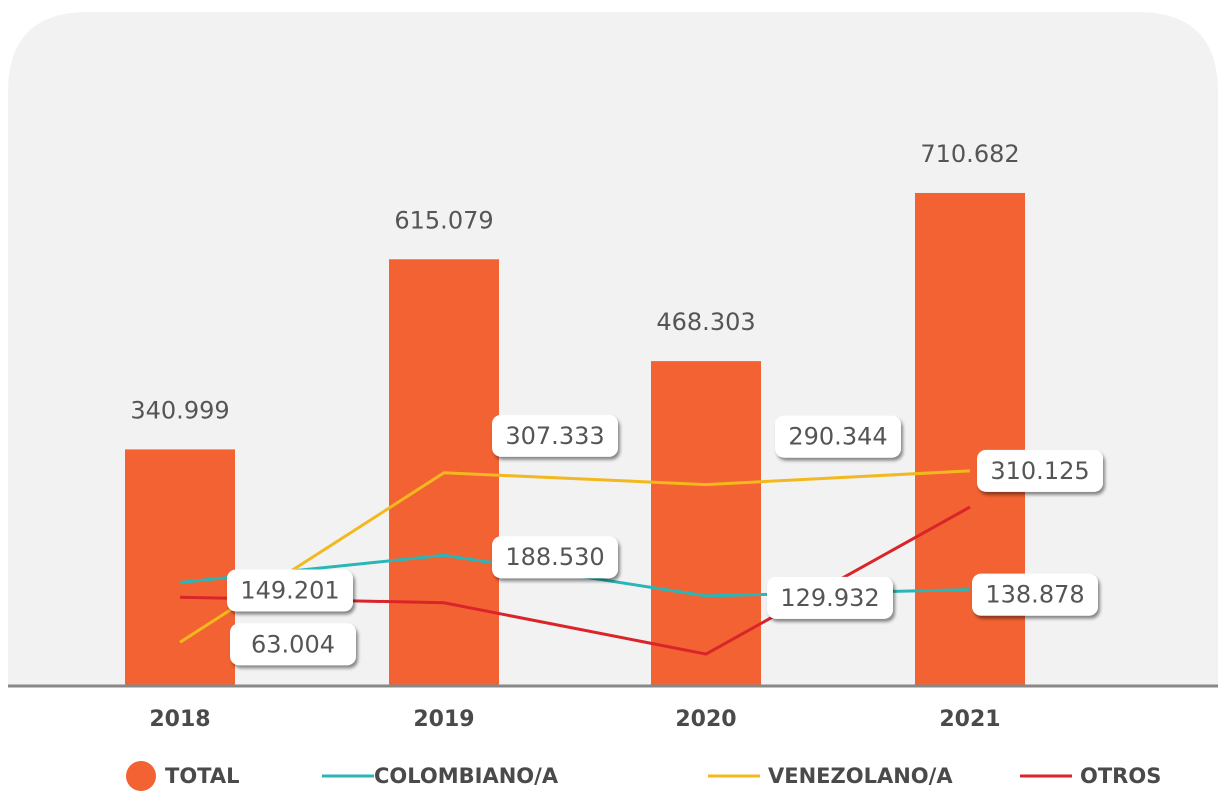  Describe the element at coordinates (969, 154) in the screenshot. I see `bar-value-label: 710.682` at that location.